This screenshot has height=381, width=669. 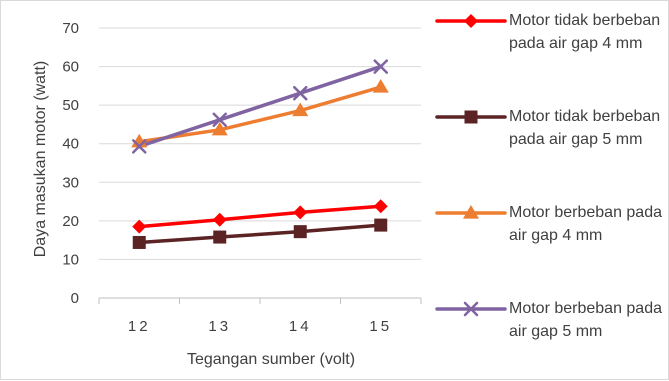 What do you see at coordinates (70, 259) in the screenshot?
I see `y-tick-label: 10` at bounding box center [70, 259].